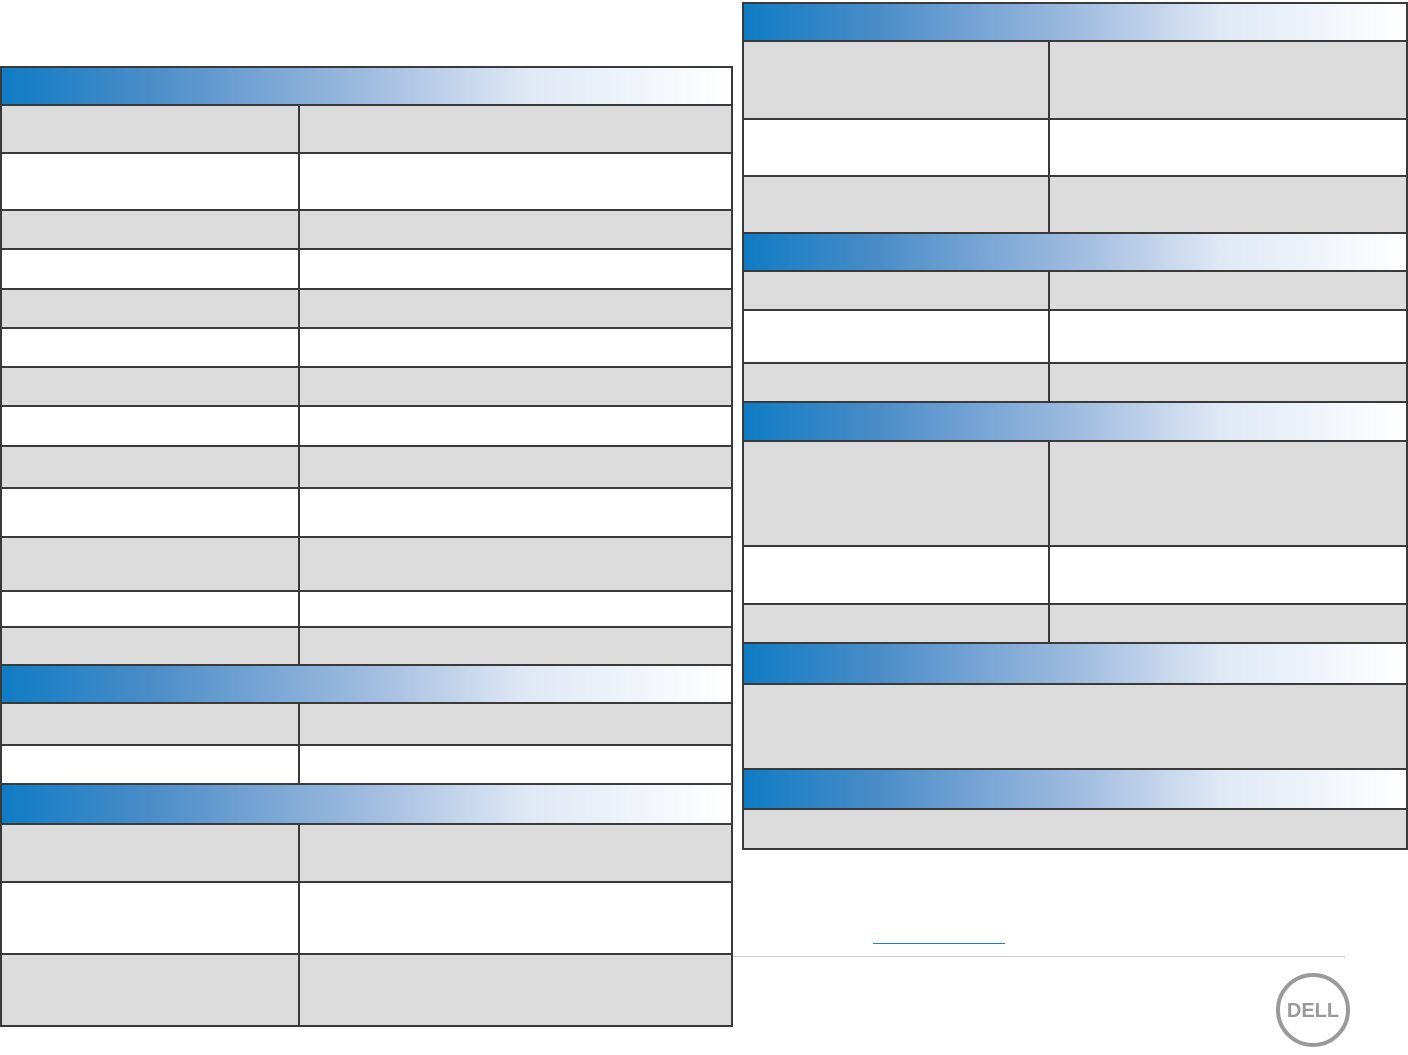 The width and height of the screenshot is (1408, 1055). I want to click on logo-ring, so click(1313, 1010).